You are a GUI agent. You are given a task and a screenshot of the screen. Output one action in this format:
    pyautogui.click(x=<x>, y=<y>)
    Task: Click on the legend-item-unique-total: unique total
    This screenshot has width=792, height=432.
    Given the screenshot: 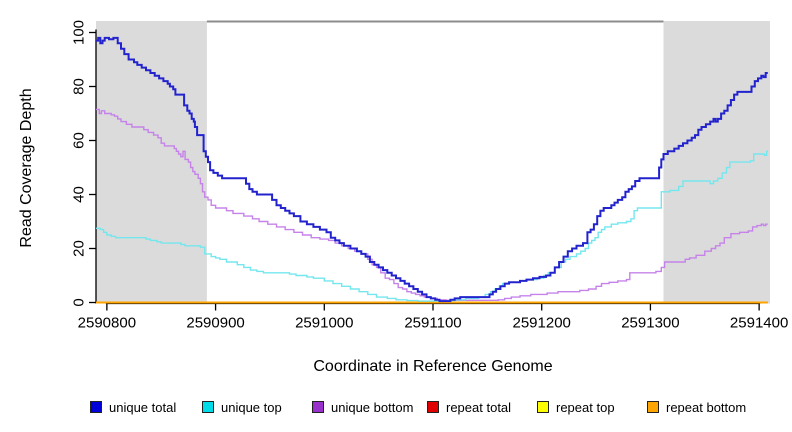 What is the action you would take?
    pyautogui.click(x=133, y=407)
    